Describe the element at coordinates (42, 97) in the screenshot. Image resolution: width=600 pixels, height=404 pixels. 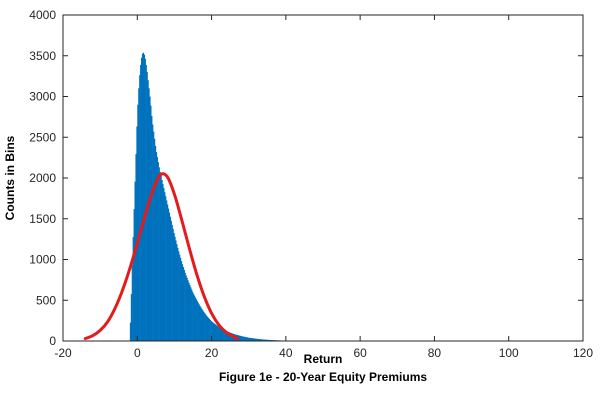
I see `y-tick-label-6: 3000` at that location.